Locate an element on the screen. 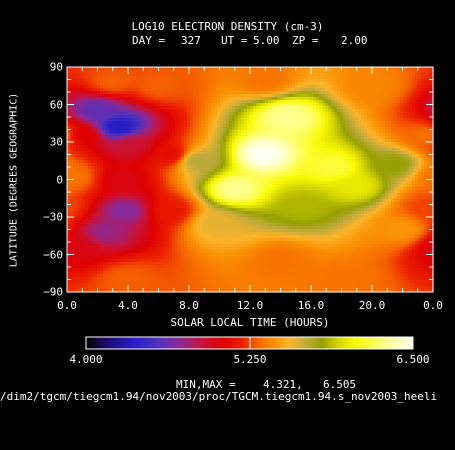 Image resolution: width=455 pixels, height=450 pixels. zp-label: ZP = is located at coordinates (305, 40).